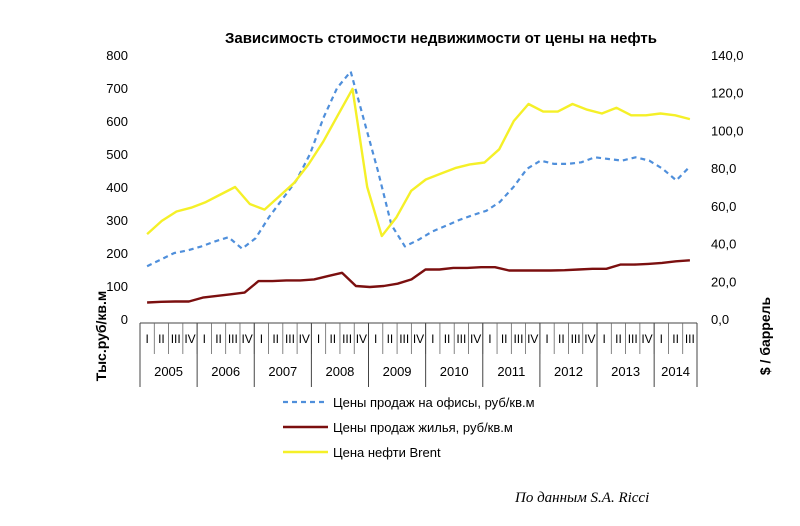 This screenshot has width=800, height=526. I want to click on y-right-tick-label: 80,0, so click(723, 168).